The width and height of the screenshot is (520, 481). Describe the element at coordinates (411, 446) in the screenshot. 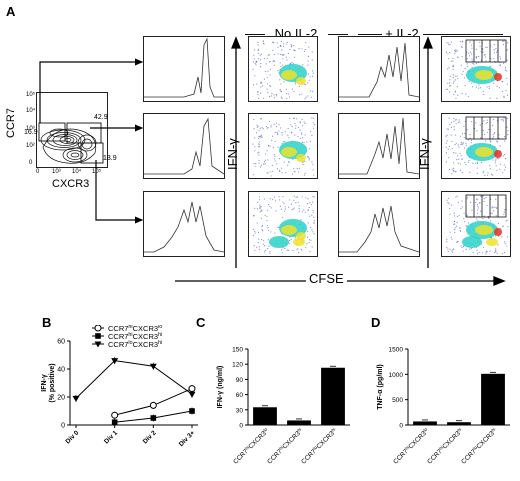

I see `chart-d-category-label: CCR7hiCXCR3lo` at that location.